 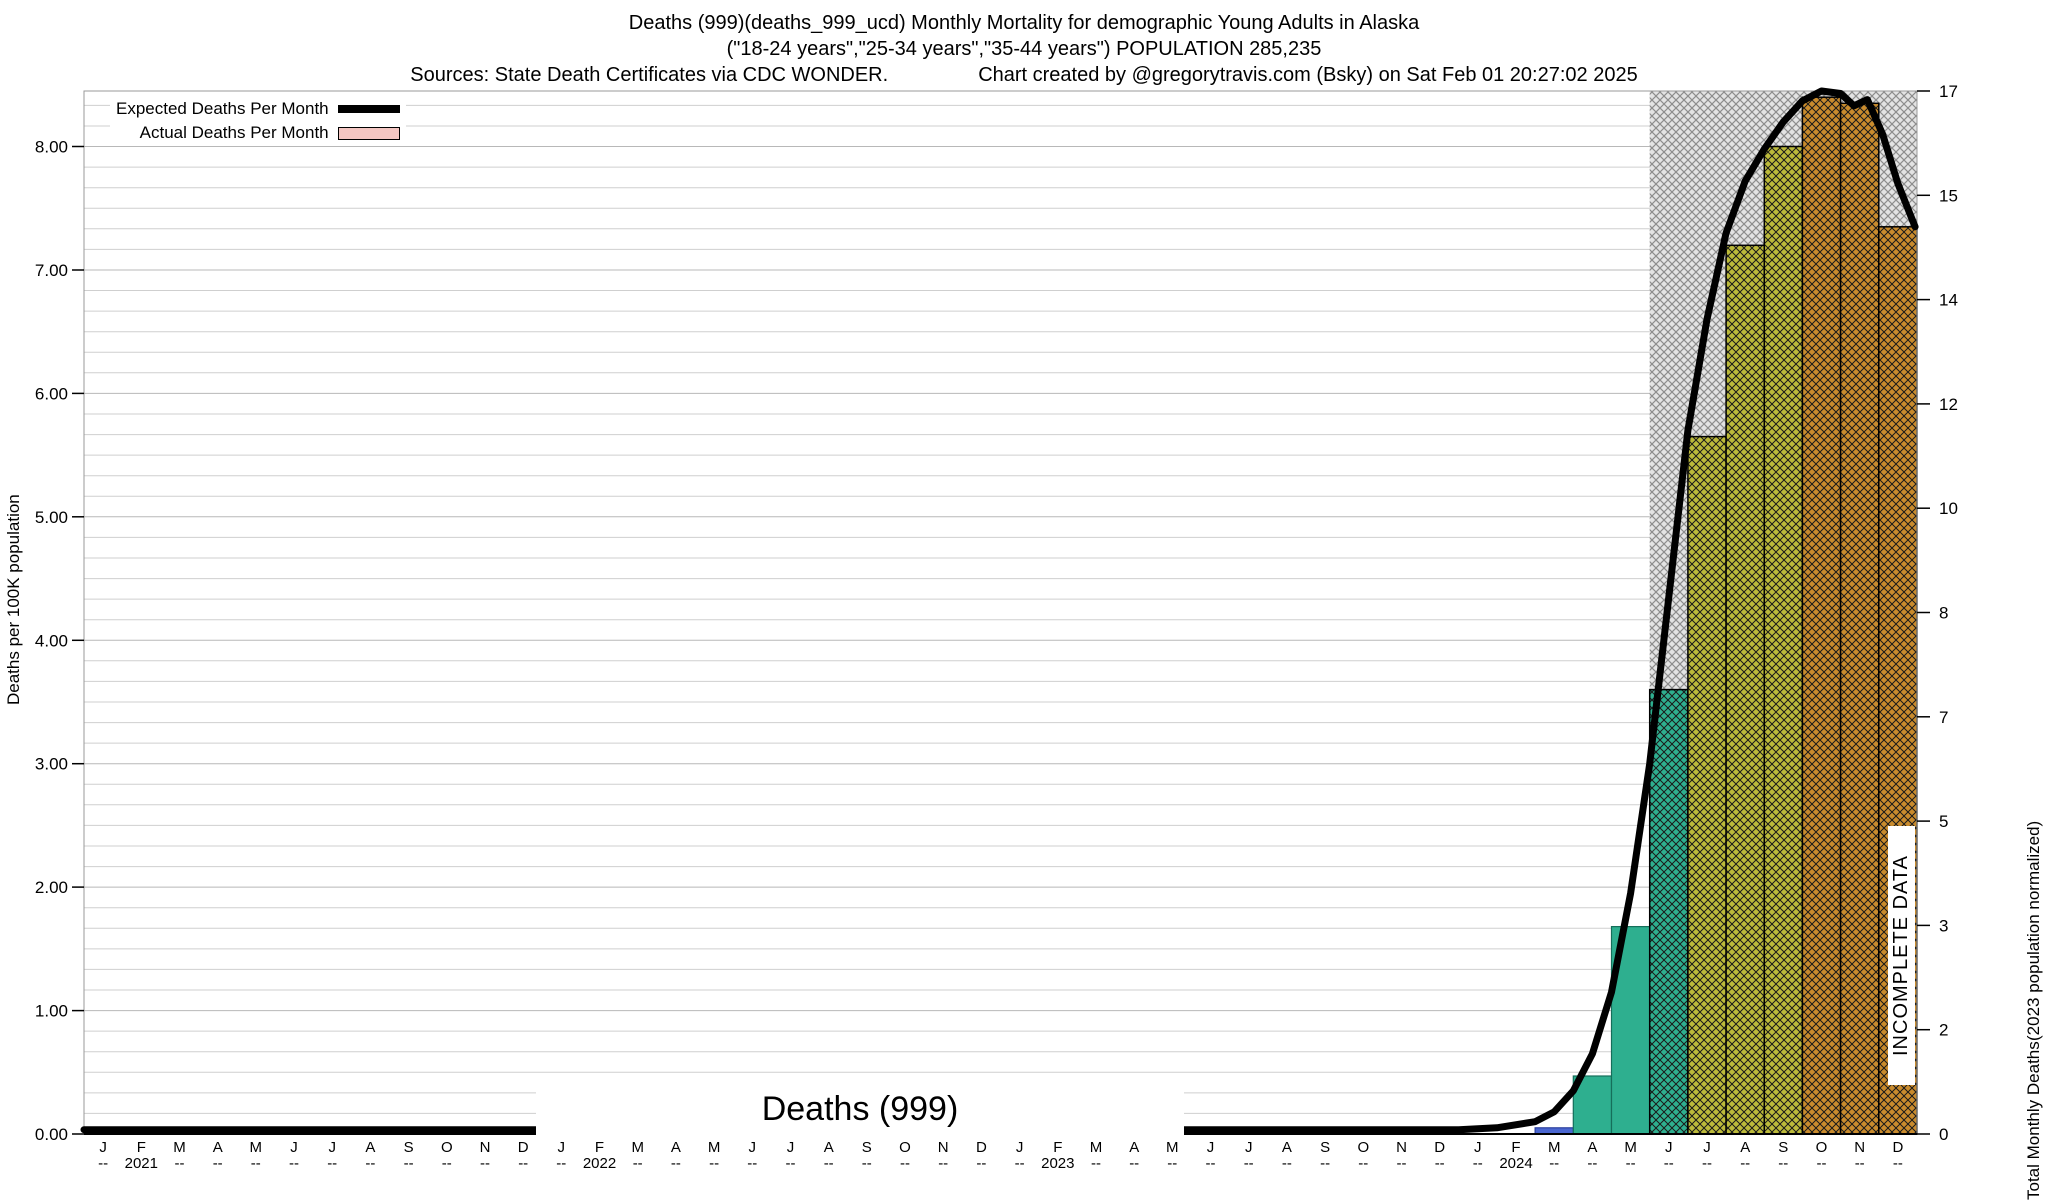 I want to click on right-axis-title-line1: Total Monthly Deaths, so click(x=2033, y=1120).